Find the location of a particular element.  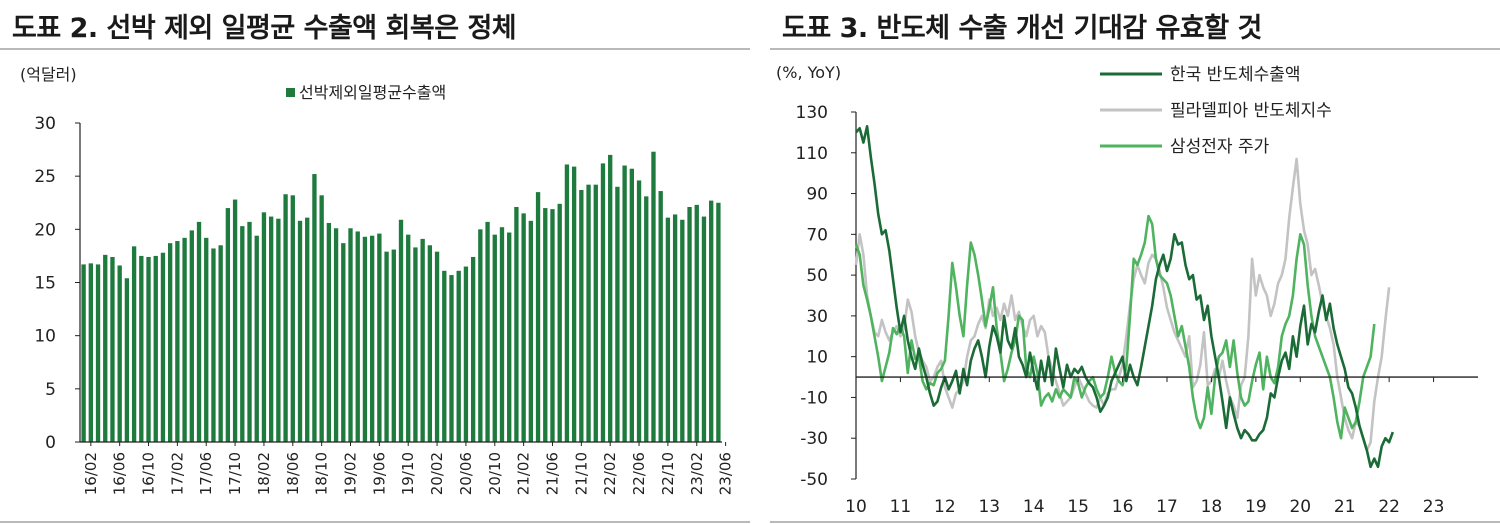

y-tick-label--10: -10 is located at coordinates (814, 398).